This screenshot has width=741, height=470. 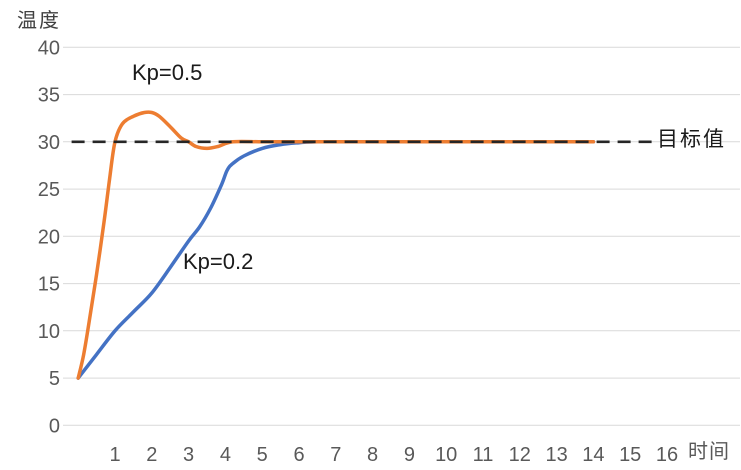 I want to click on x-tick-label-12: 12, so click(x=520, y=455).